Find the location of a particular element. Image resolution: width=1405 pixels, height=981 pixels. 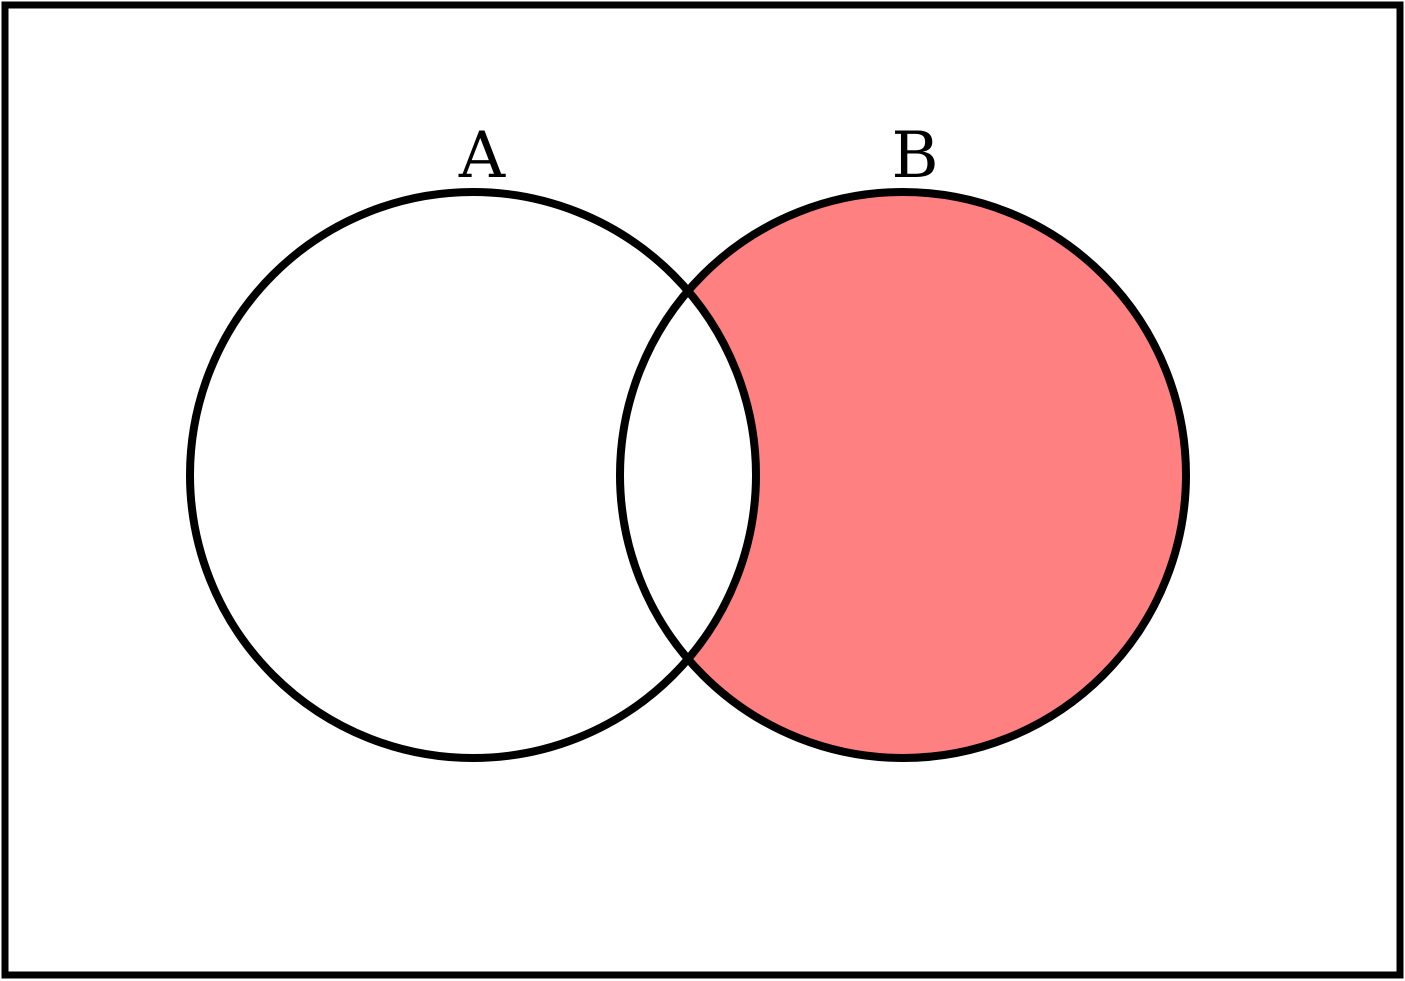

set-b-label: B is located at coordinates (914, 156).